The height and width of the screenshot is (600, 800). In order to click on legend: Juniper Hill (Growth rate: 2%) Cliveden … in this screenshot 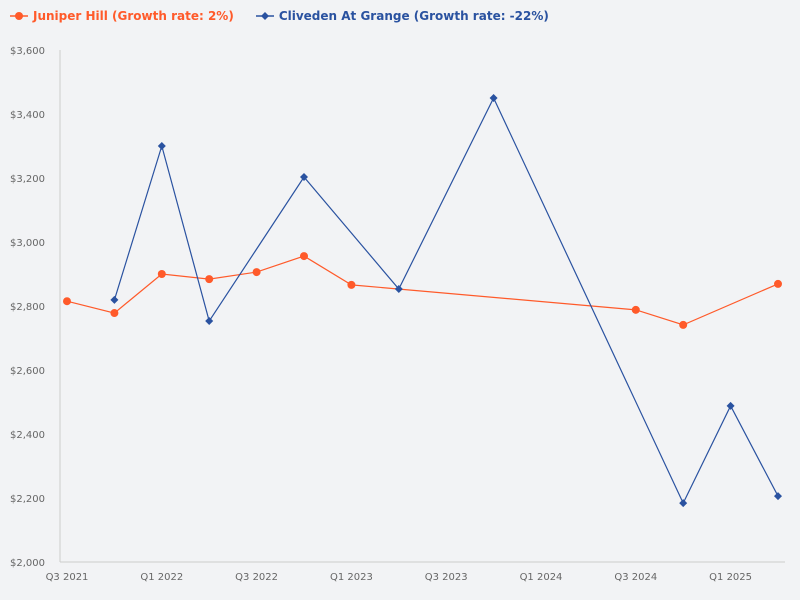, I will do `click(279, 16)`.